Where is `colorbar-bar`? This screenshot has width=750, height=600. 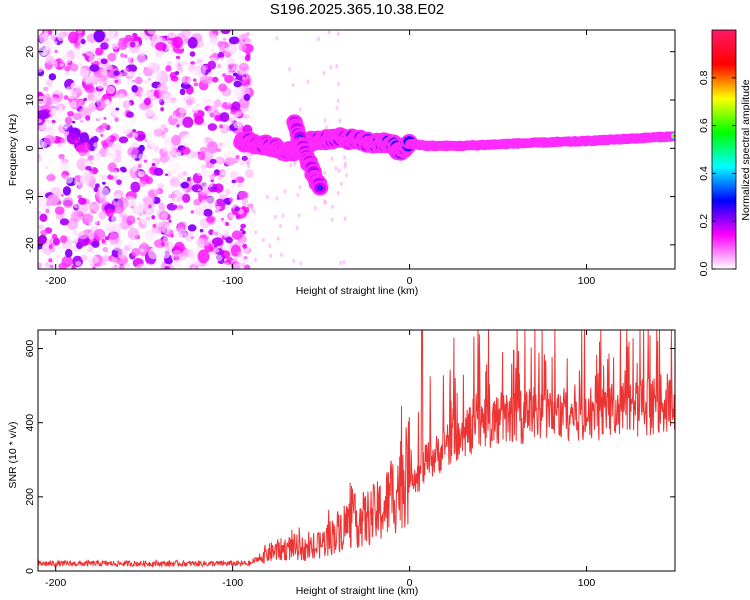
colorbar-bar is located at coordinates (724, 149).